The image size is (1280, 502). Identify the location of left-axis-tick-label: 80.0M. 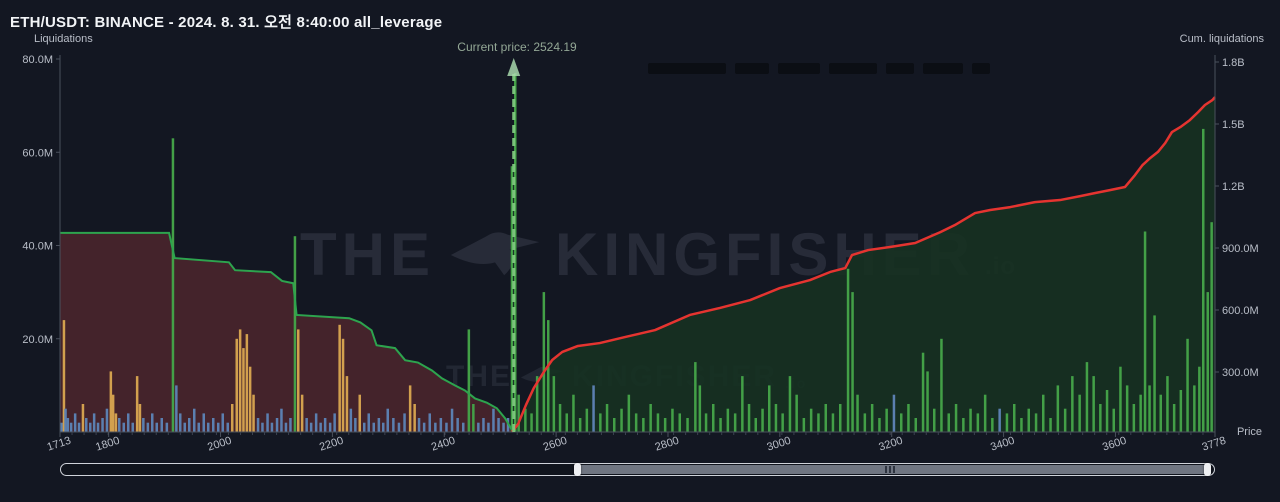
(37, 60).